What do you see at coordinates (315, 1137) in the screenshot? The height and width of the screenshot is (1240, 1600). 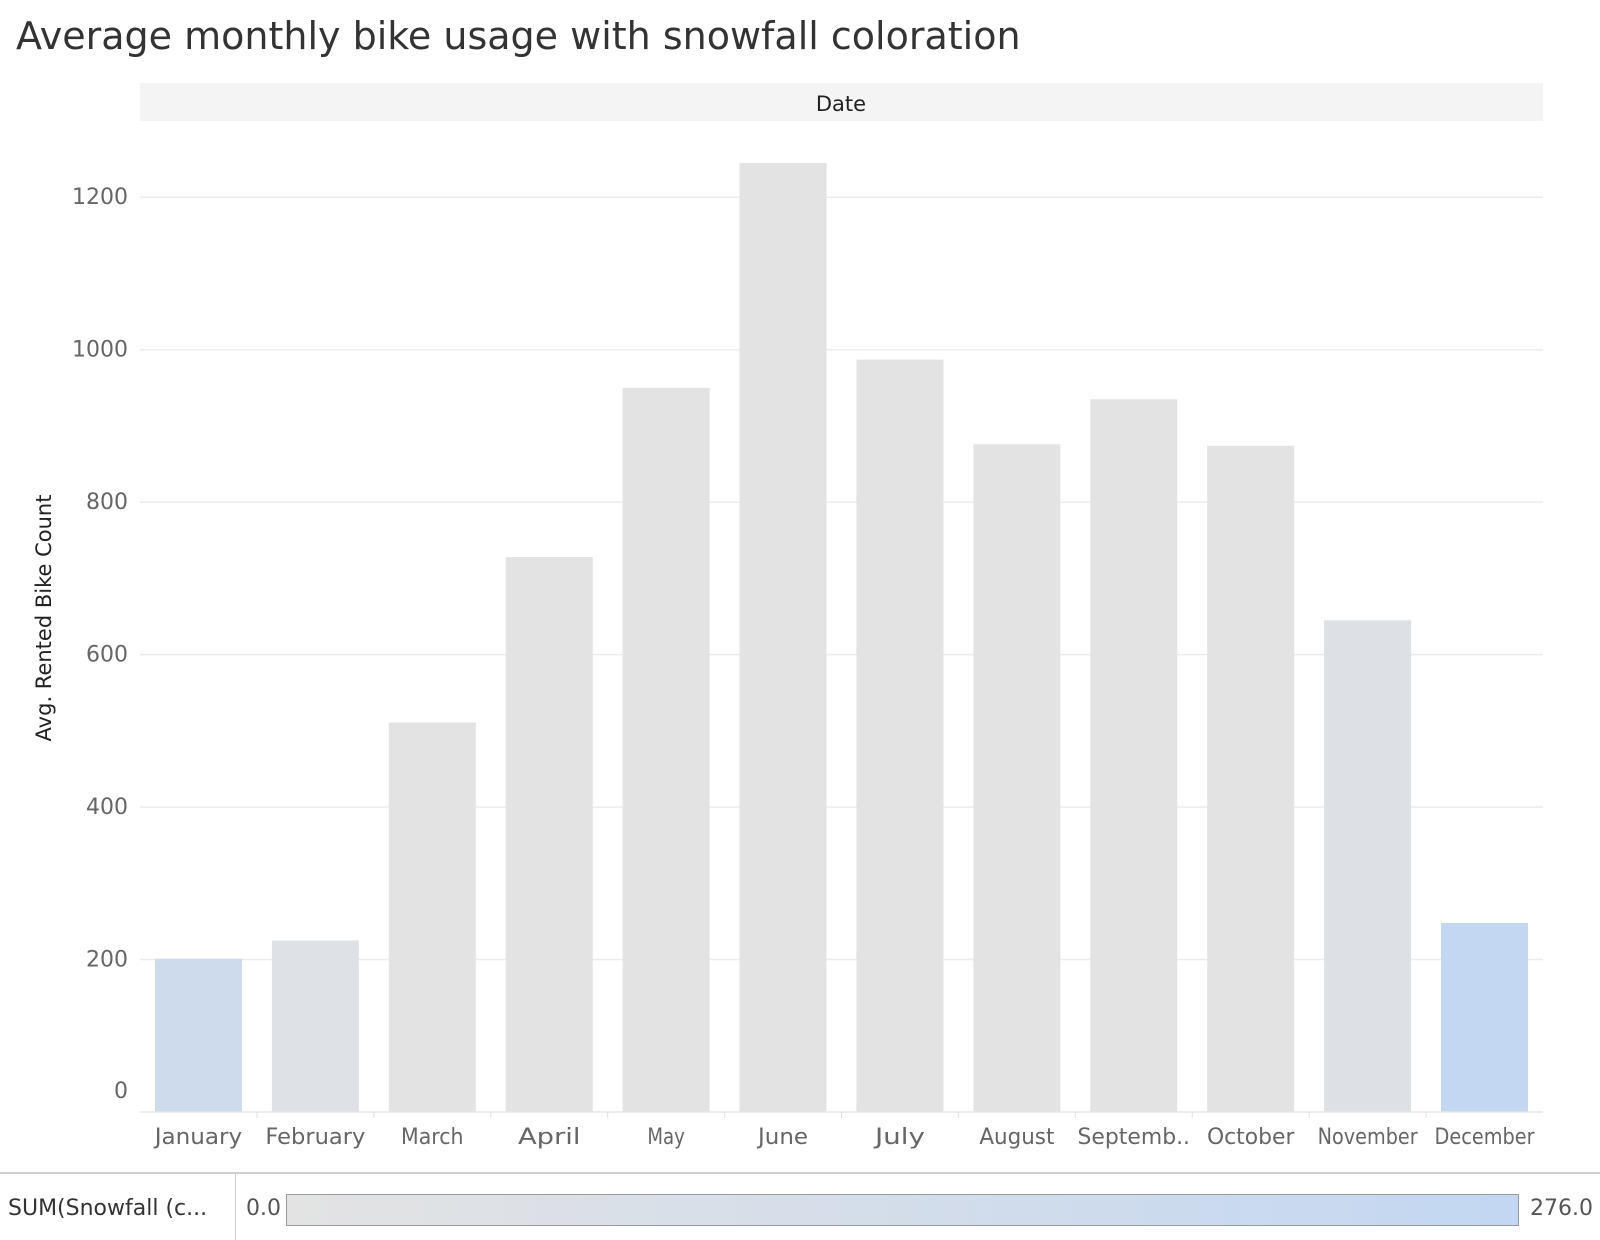 I see `x-tick-label: February` at bounding box center [315, 1137].